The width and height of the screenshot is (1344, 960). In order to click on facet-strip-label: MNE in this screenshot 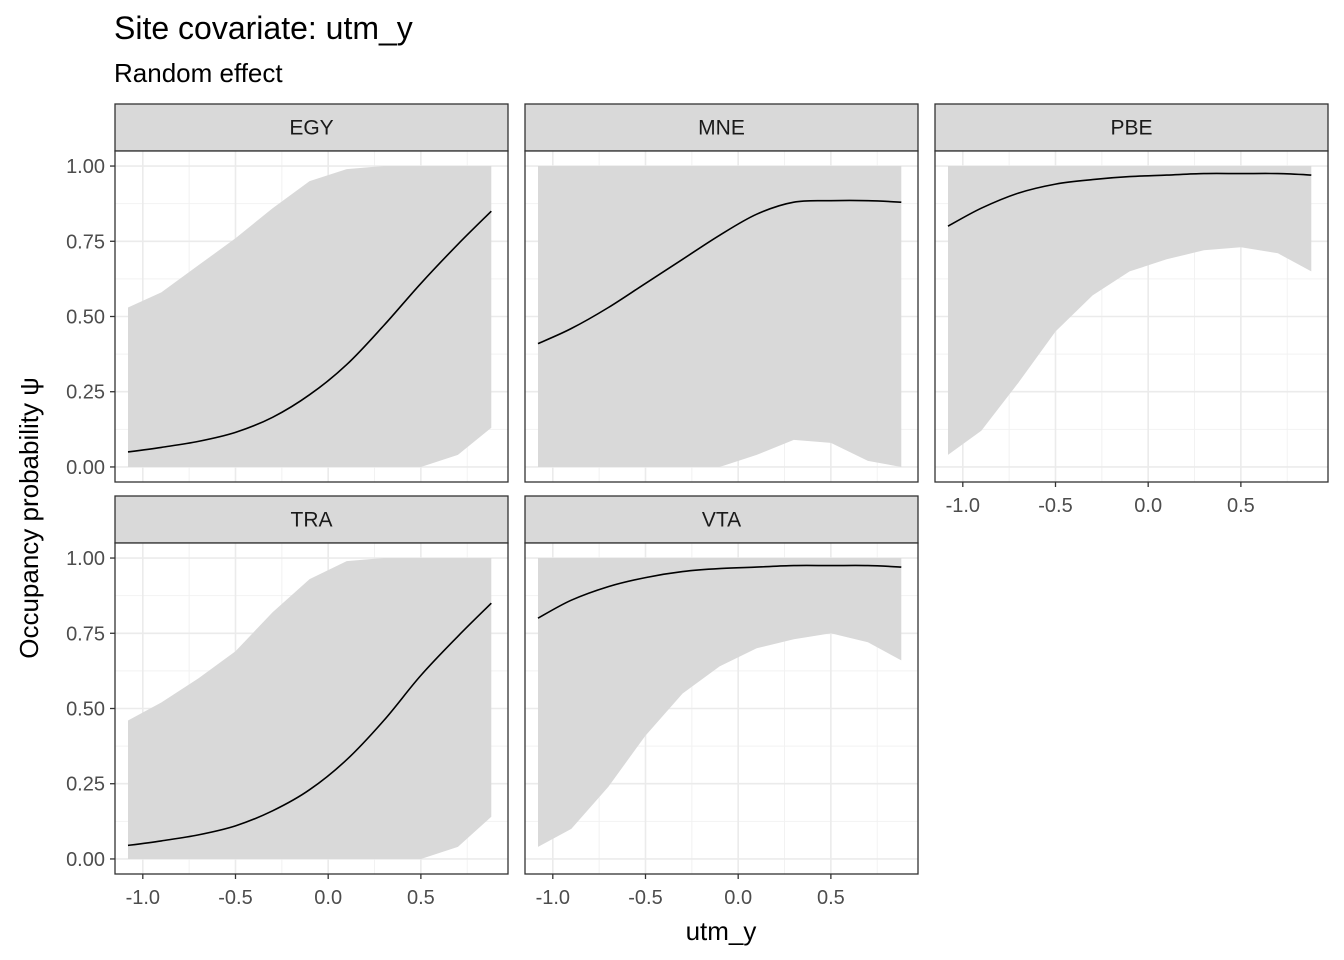, I will do `click(721, 128)`.